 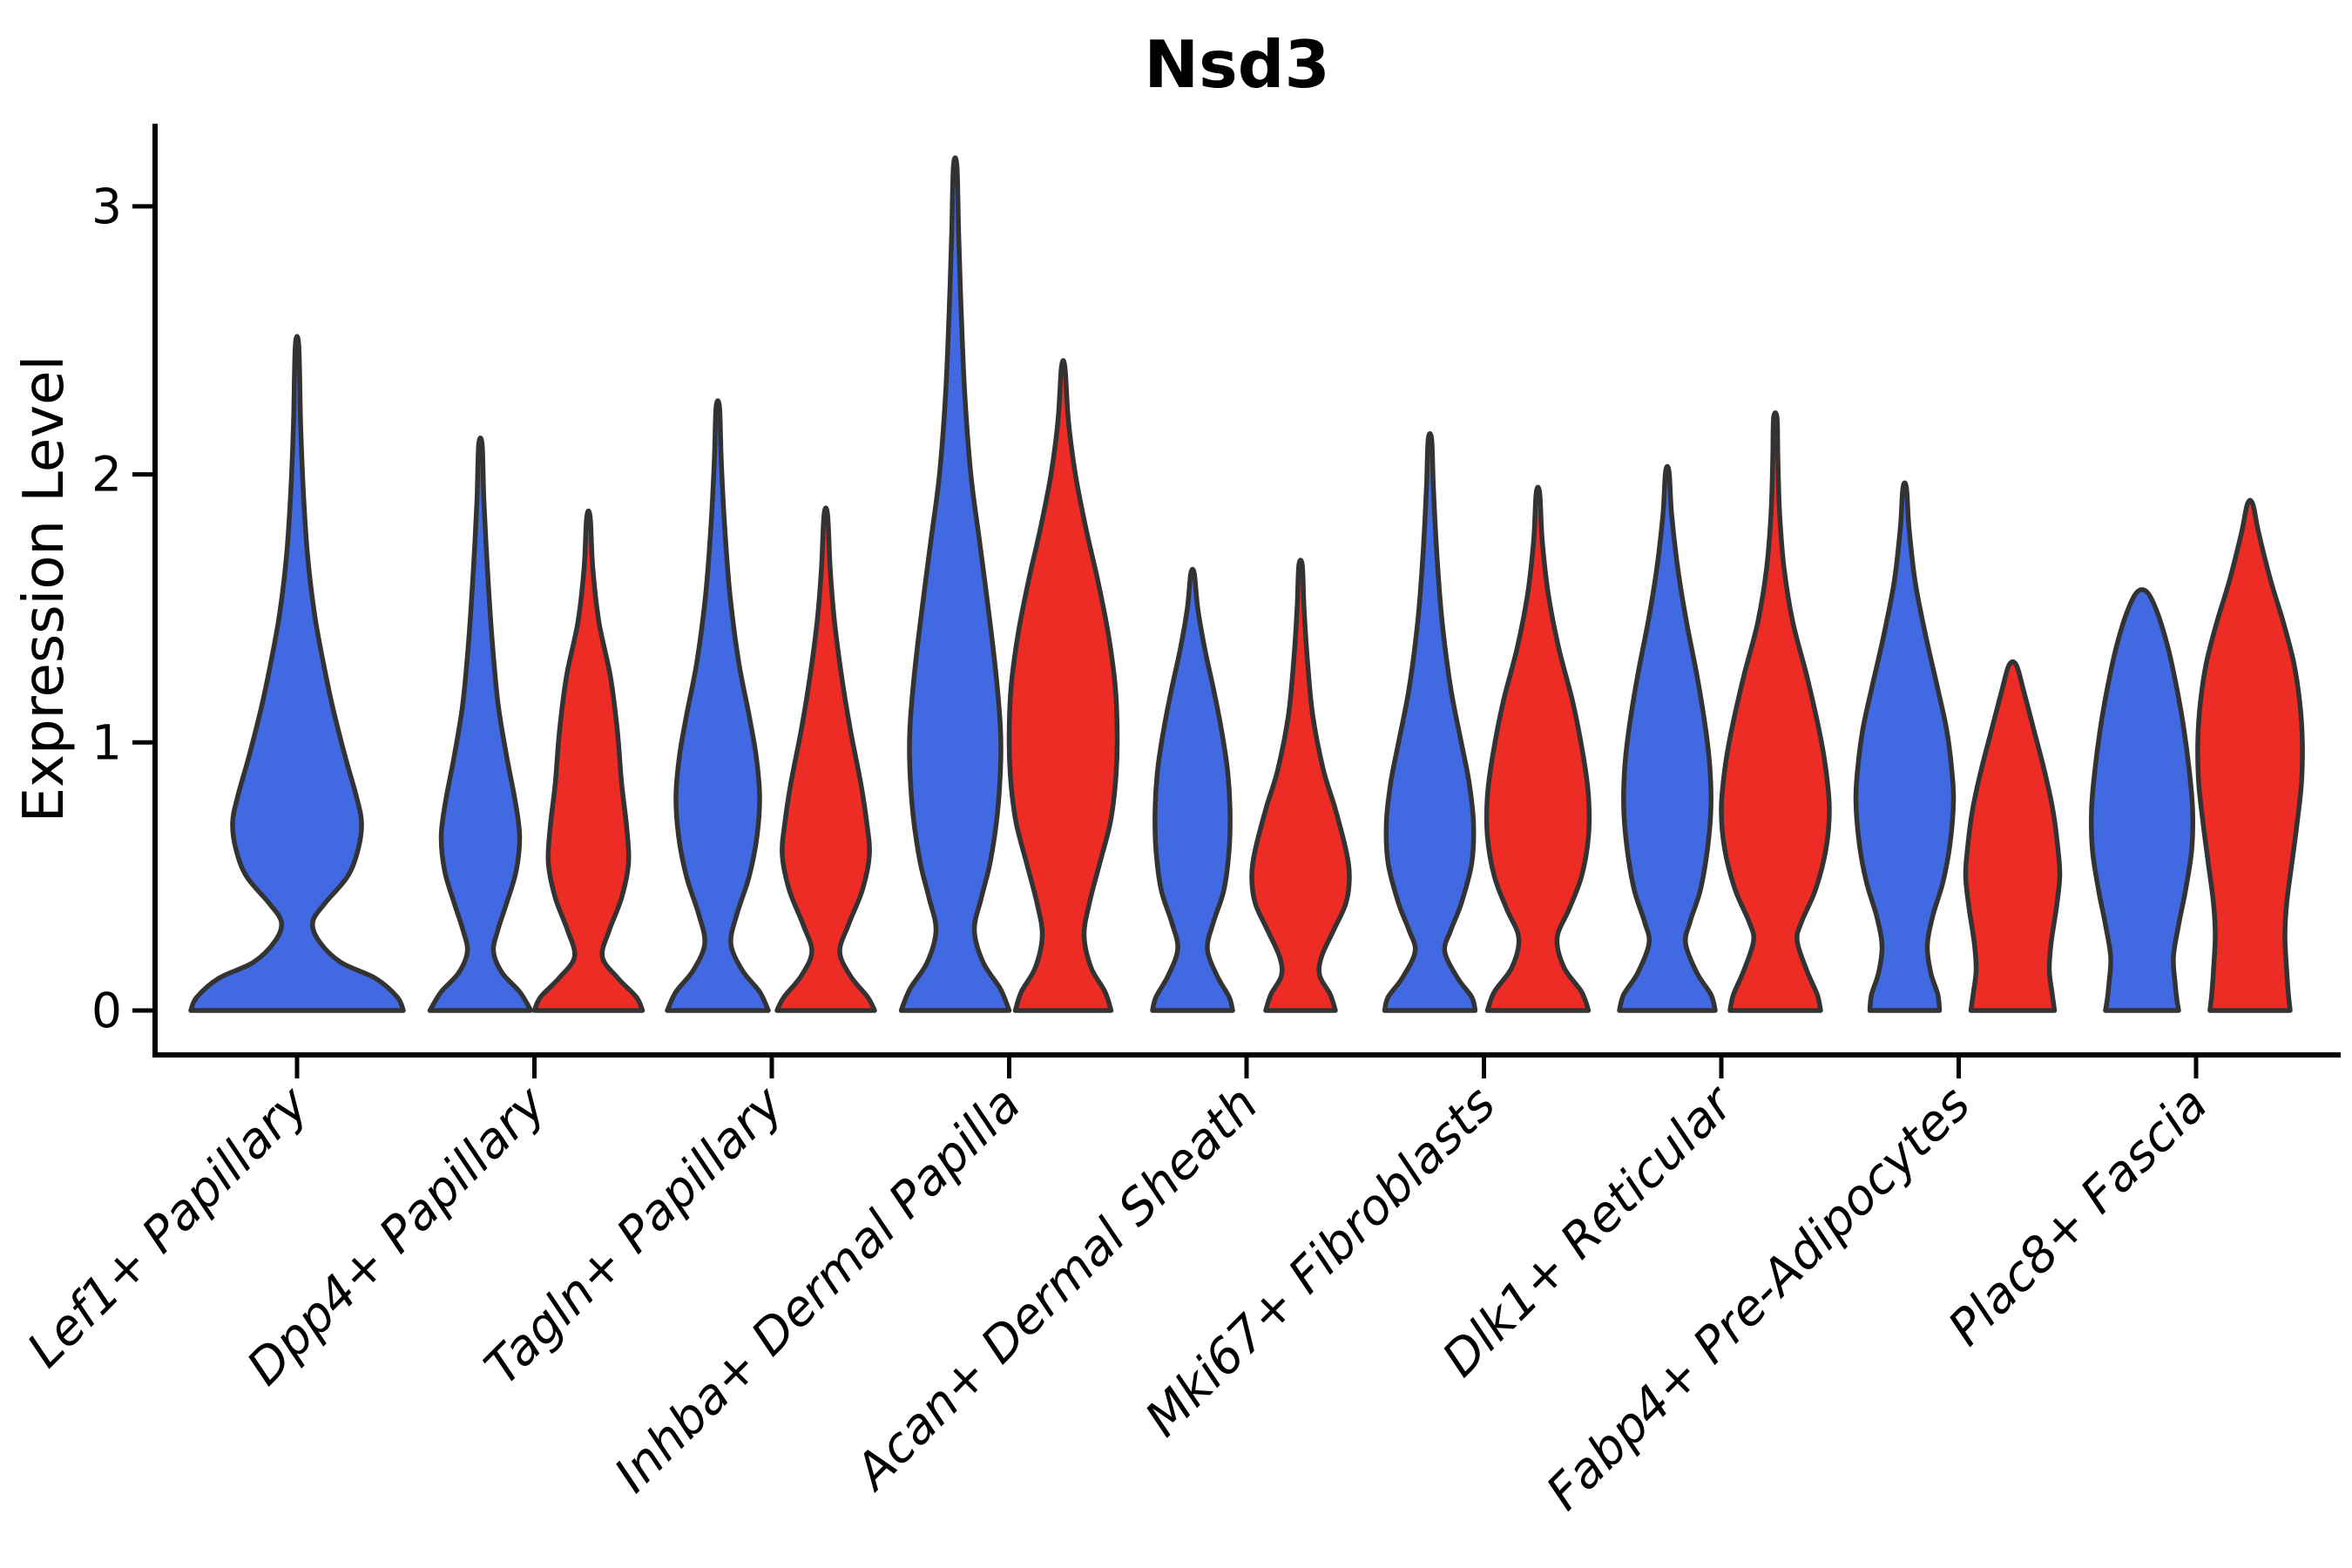 I want to click on violin-inhba-dermal-papilla-red, so click(x=1063, y=685).